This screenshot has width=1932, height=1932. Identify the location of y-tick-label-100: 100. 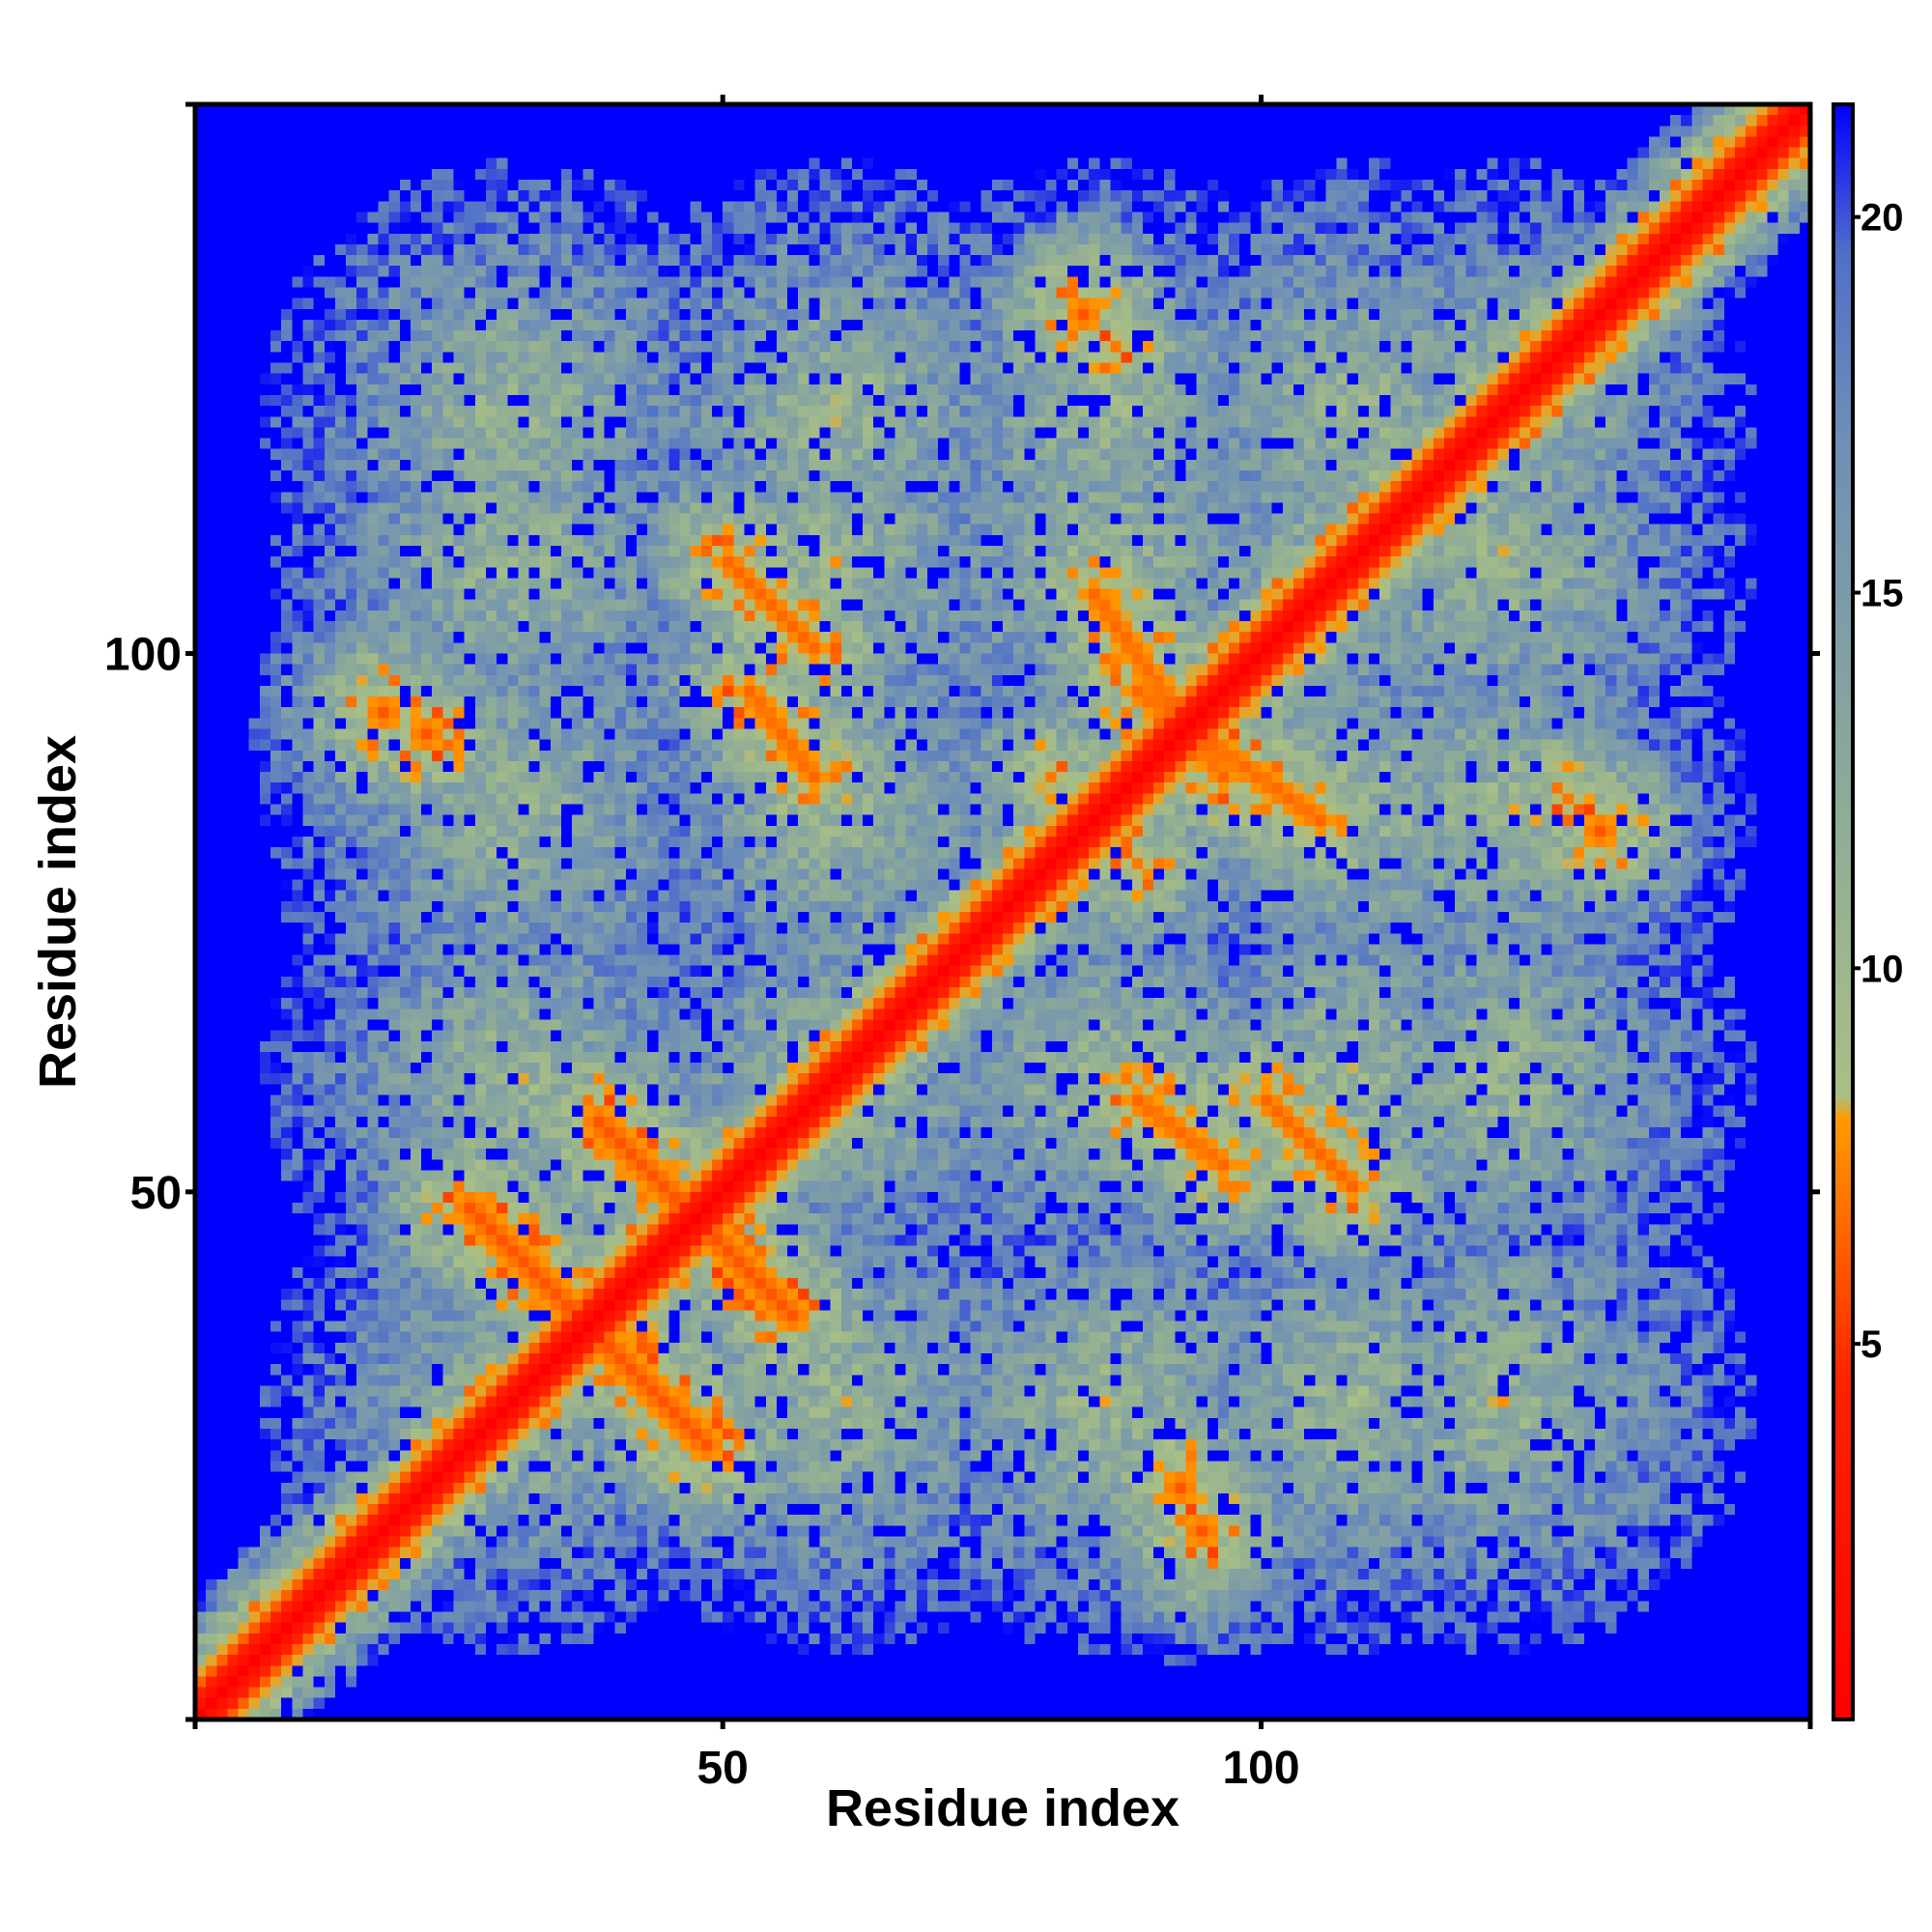
(143, 654).